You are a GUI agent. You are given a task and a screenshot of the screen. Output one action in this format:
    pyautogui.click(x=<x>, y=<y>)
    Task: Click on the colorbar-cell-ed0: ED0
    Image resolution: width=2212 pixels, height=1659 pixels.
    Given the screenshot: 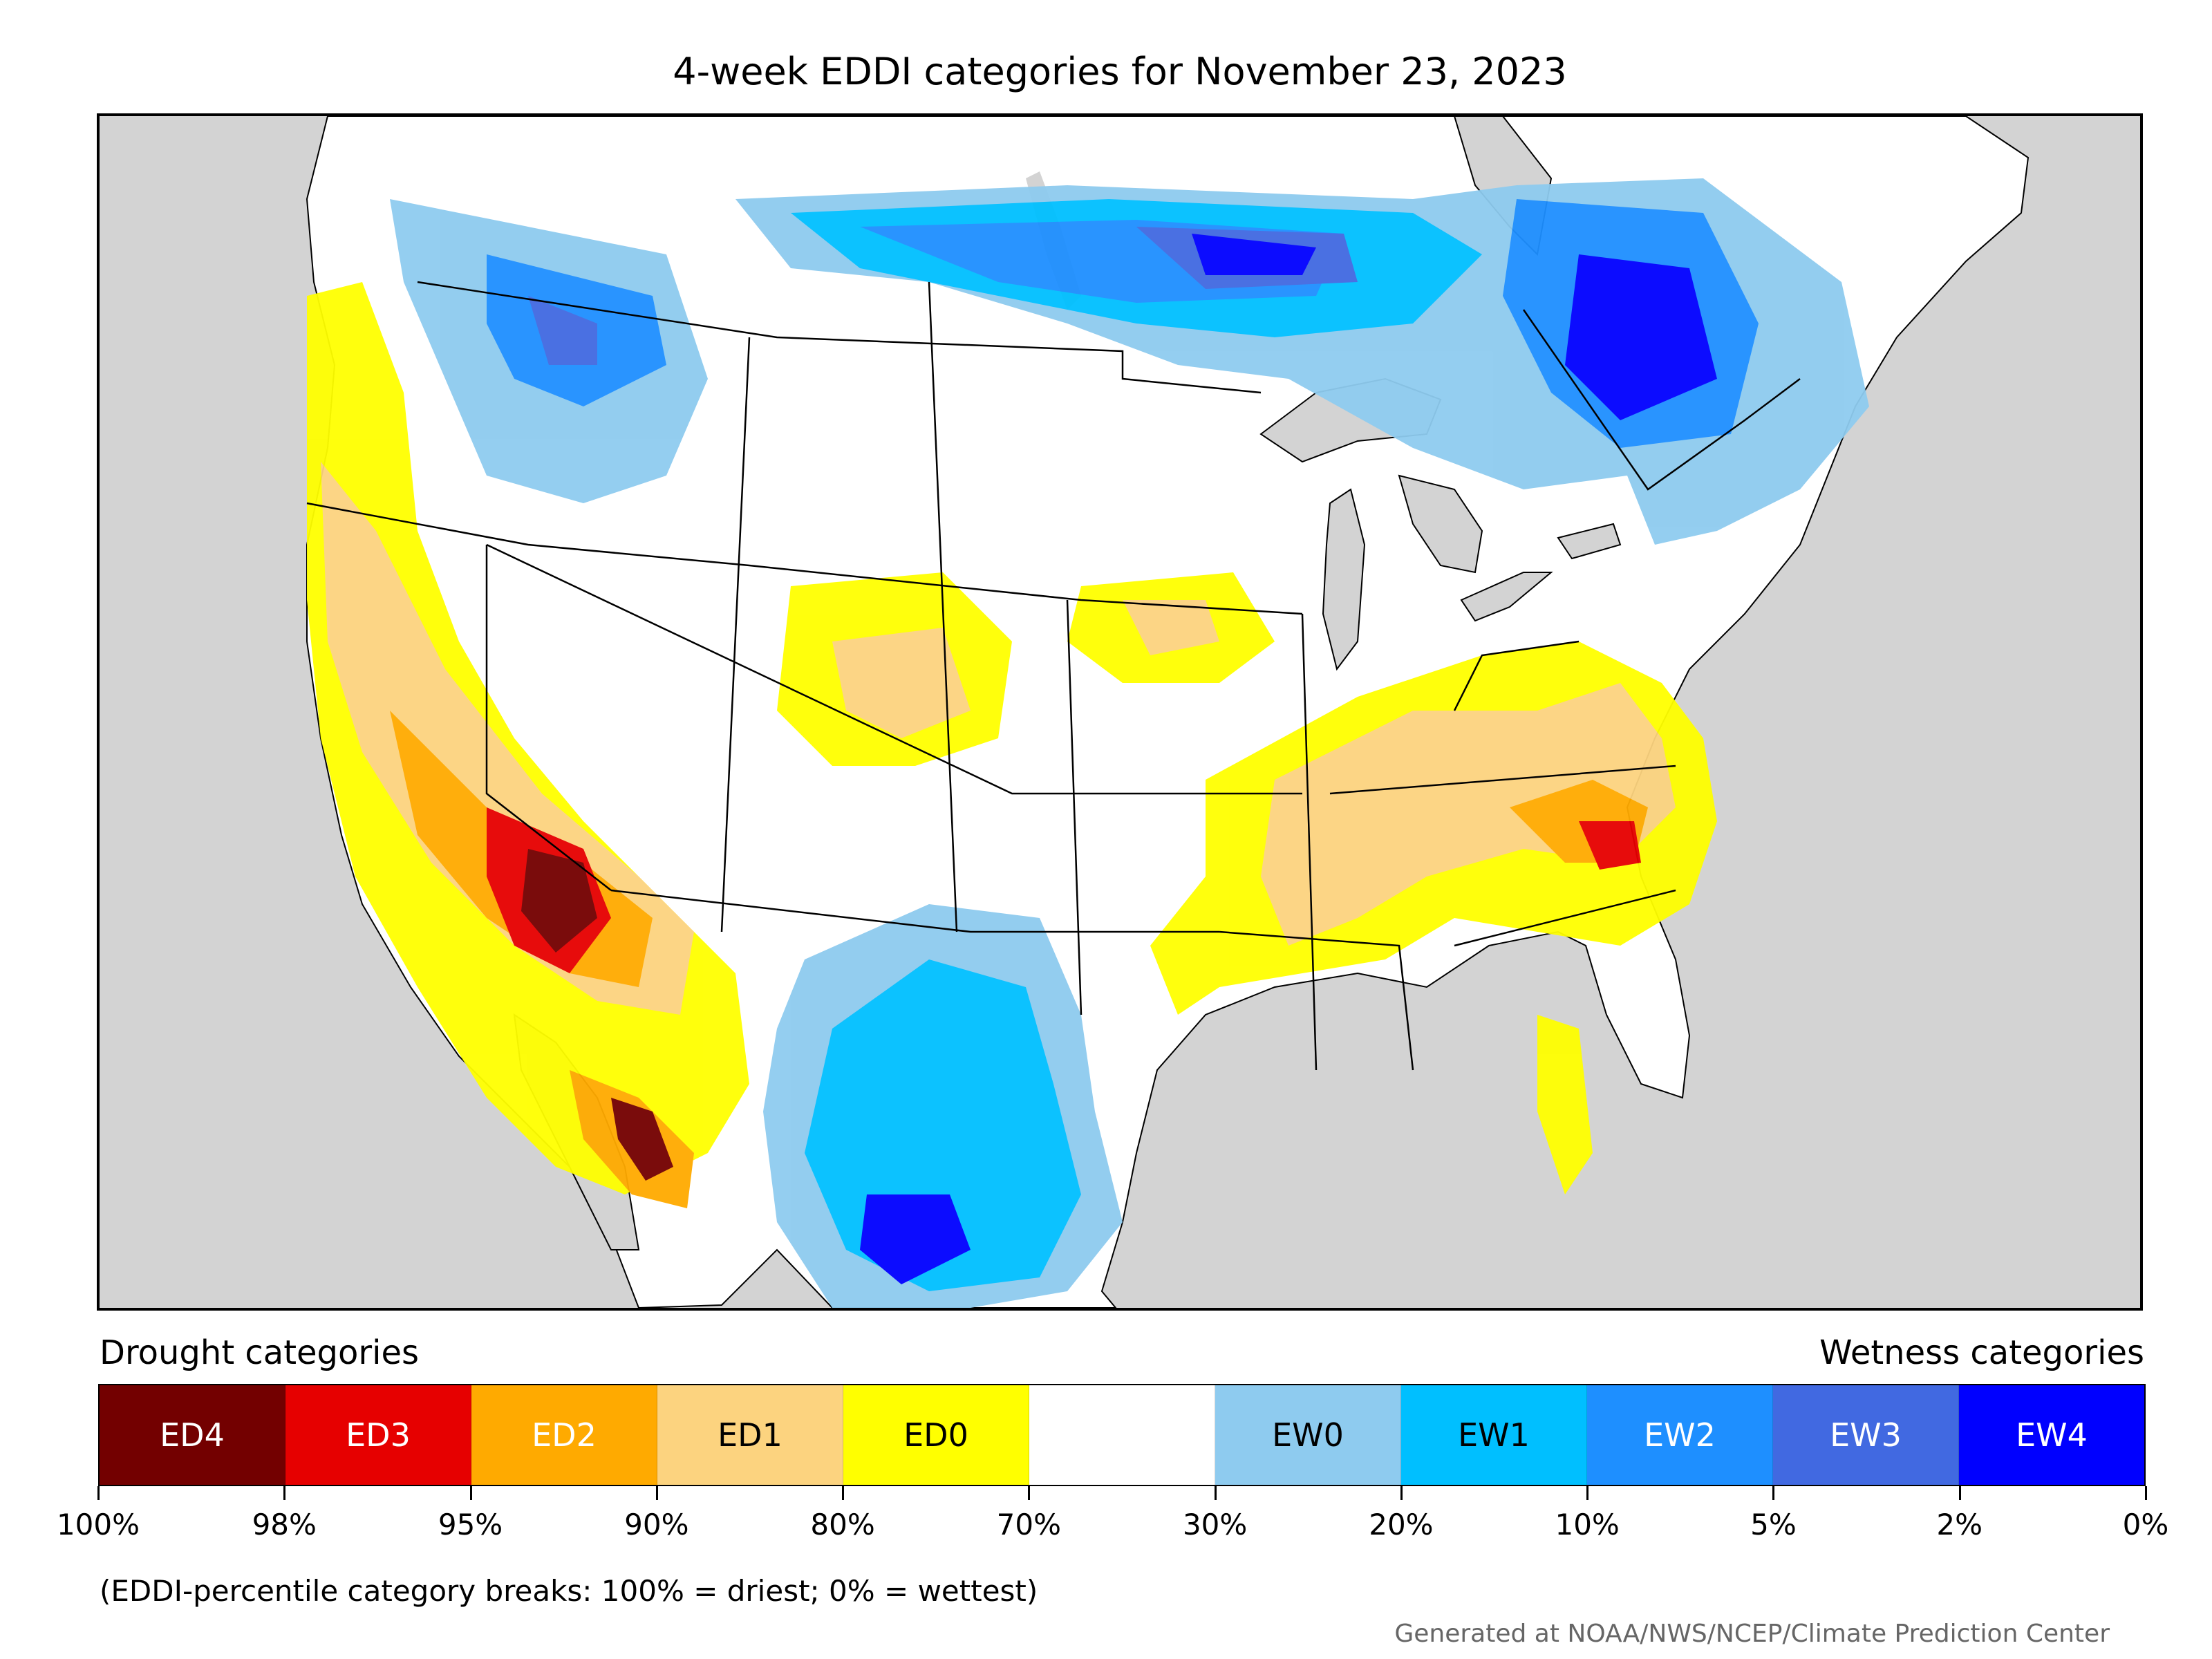 What is the action you would take?
    pyautogui.click(x=936, y=1435)
    